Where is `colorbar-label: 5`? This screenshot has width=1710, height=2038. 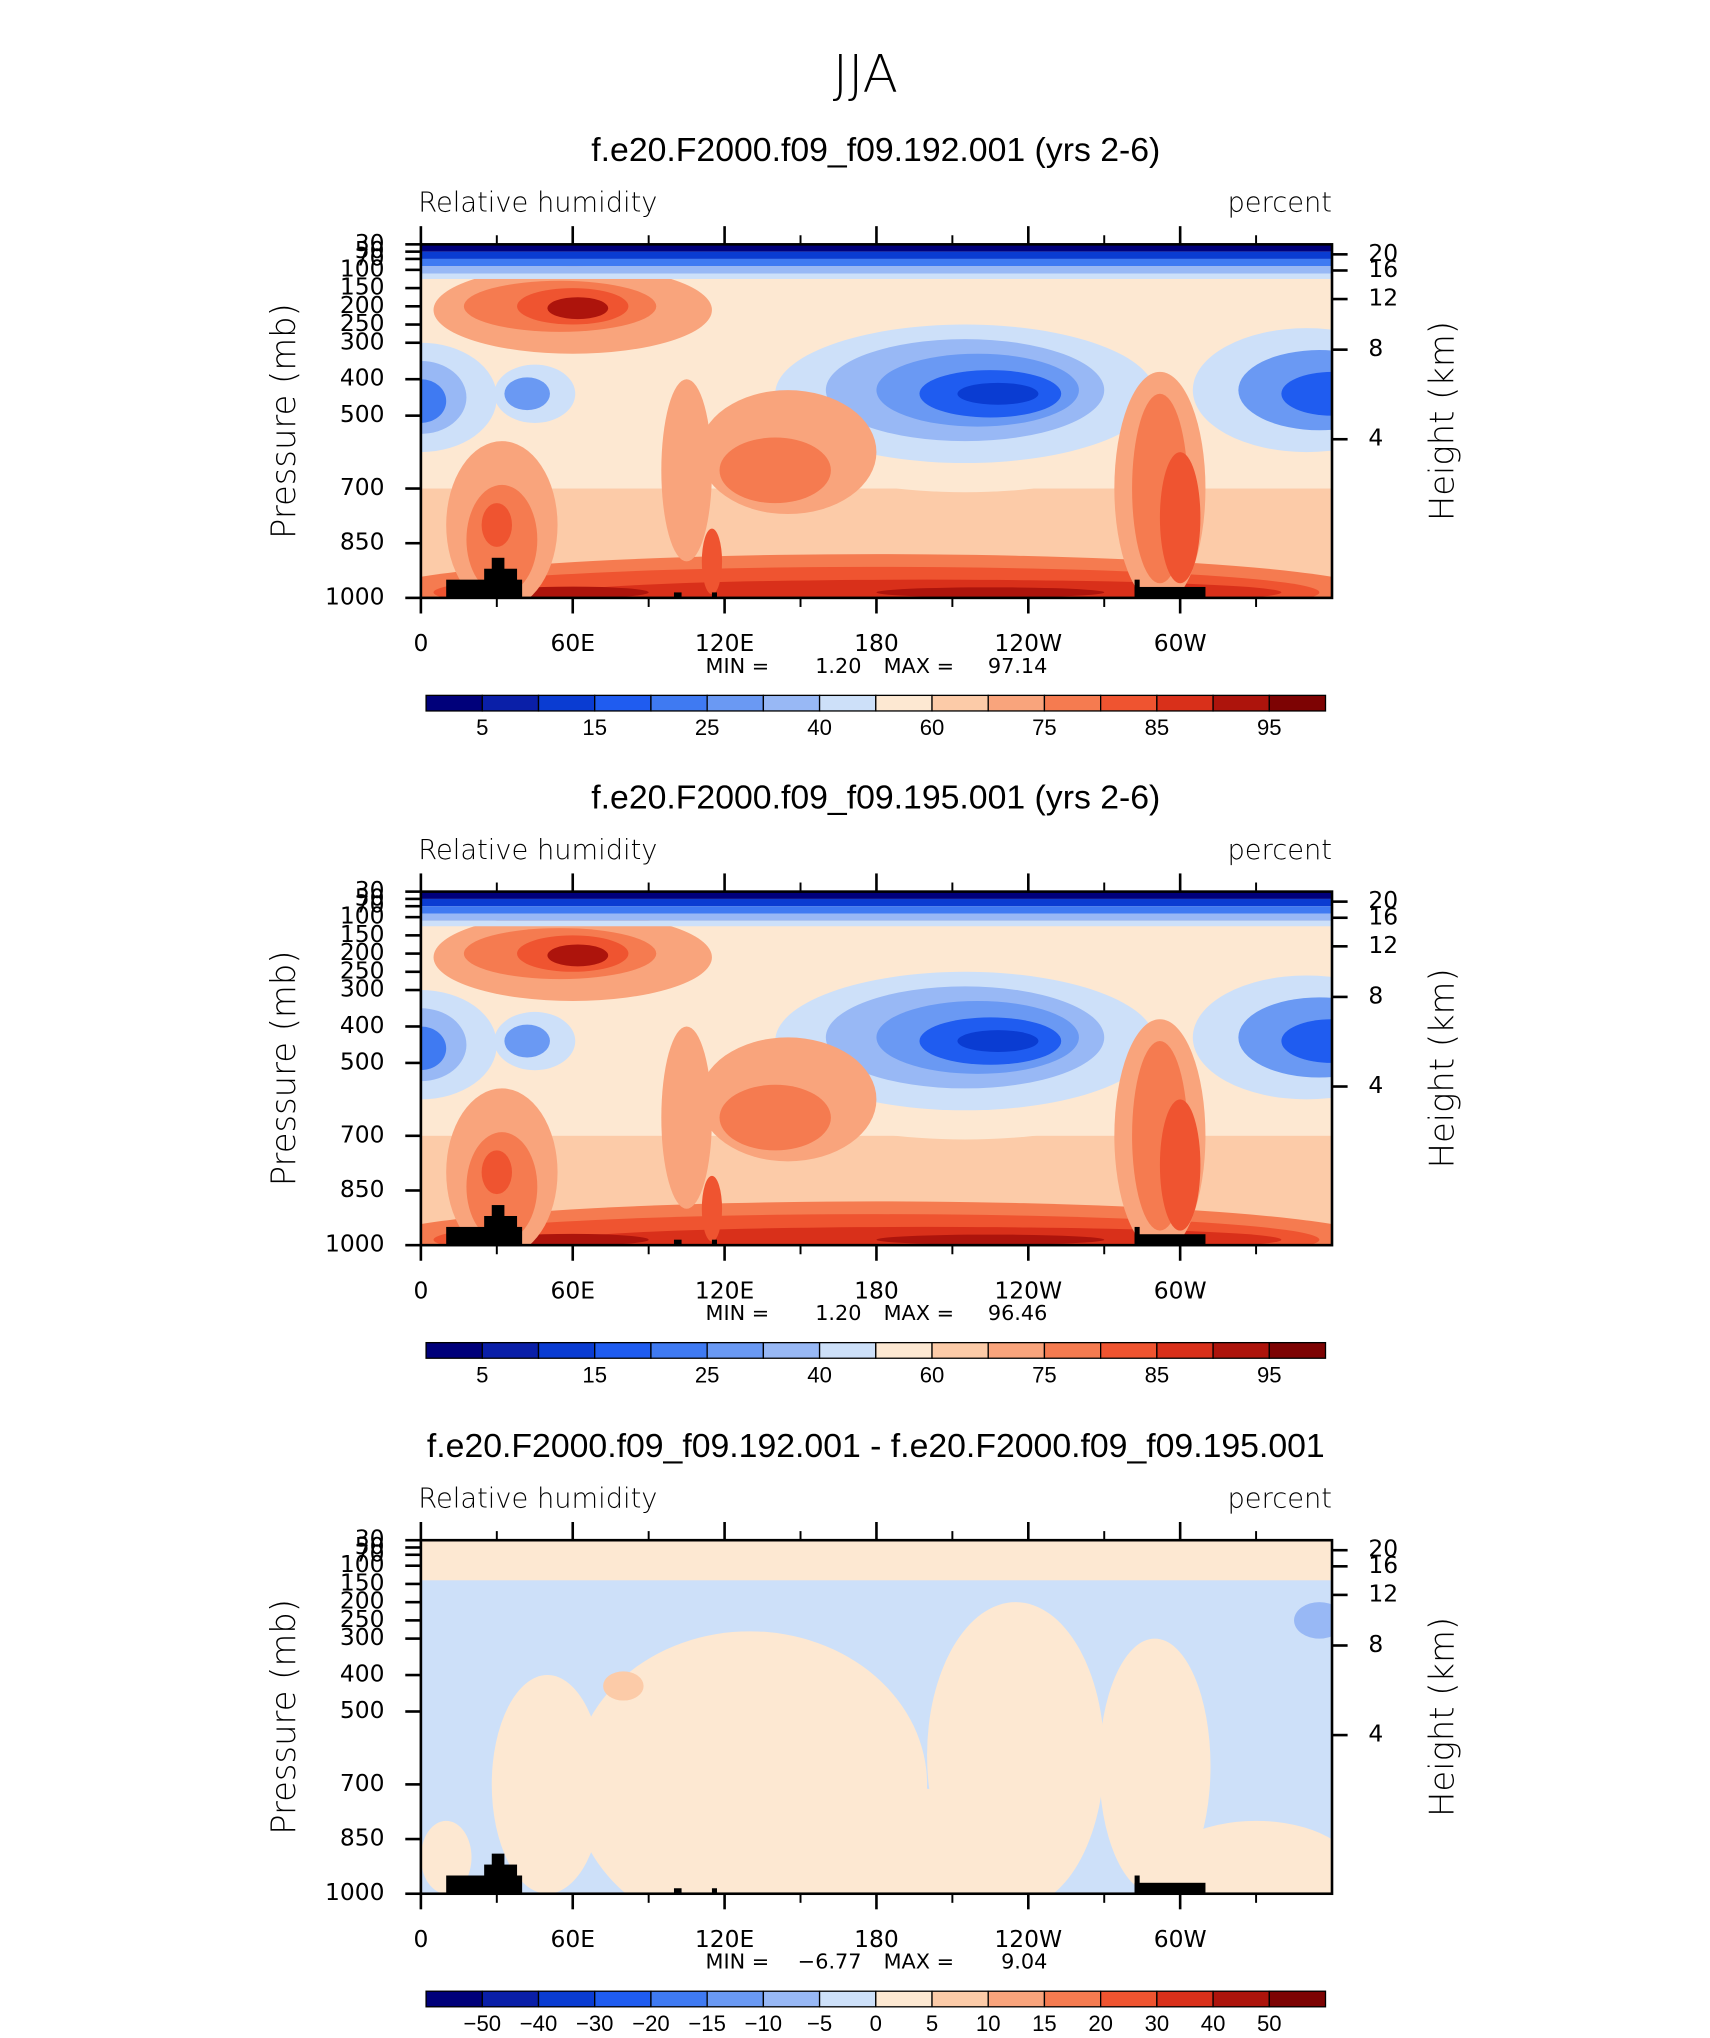
colorbar-label: 5 is located at coordinates (482, 727).